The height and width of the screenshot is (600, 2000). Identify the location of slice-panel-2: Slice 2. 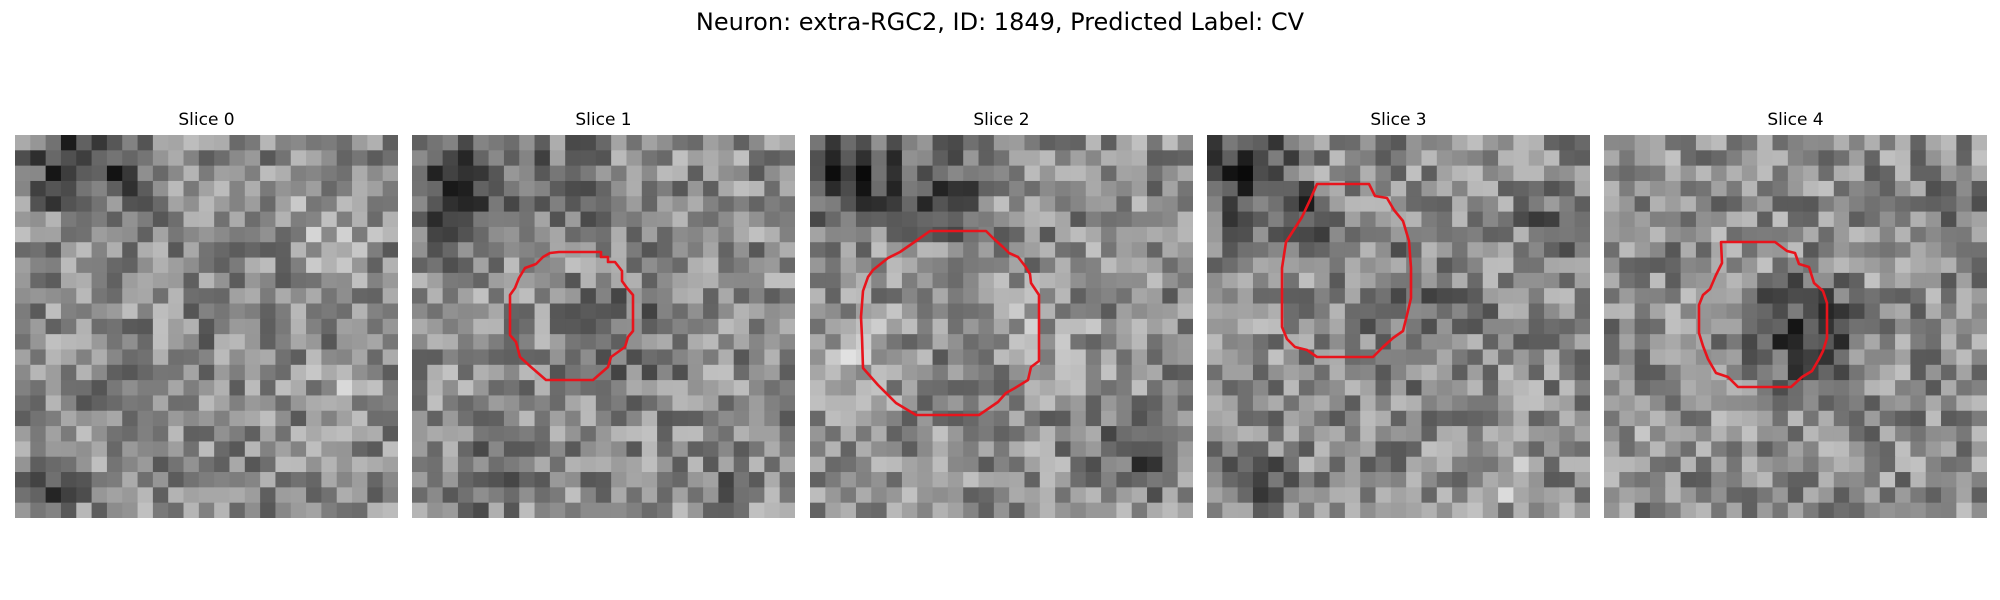
(1001, 313).